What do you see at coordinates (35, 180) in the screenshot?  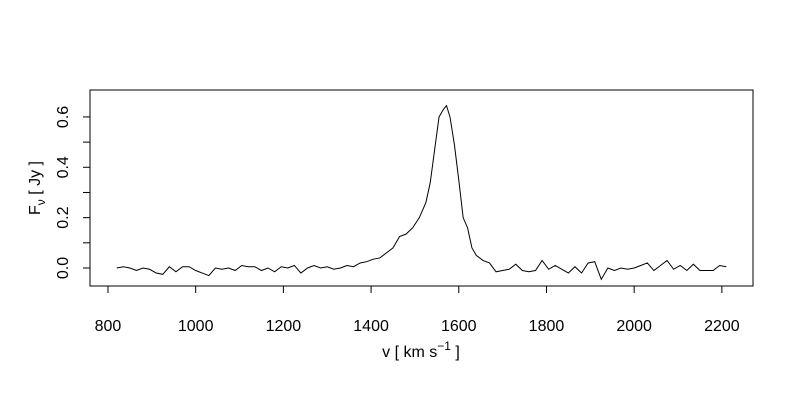 I see `y-label-after: [ Jy ]` at bounding box center [35, 180].